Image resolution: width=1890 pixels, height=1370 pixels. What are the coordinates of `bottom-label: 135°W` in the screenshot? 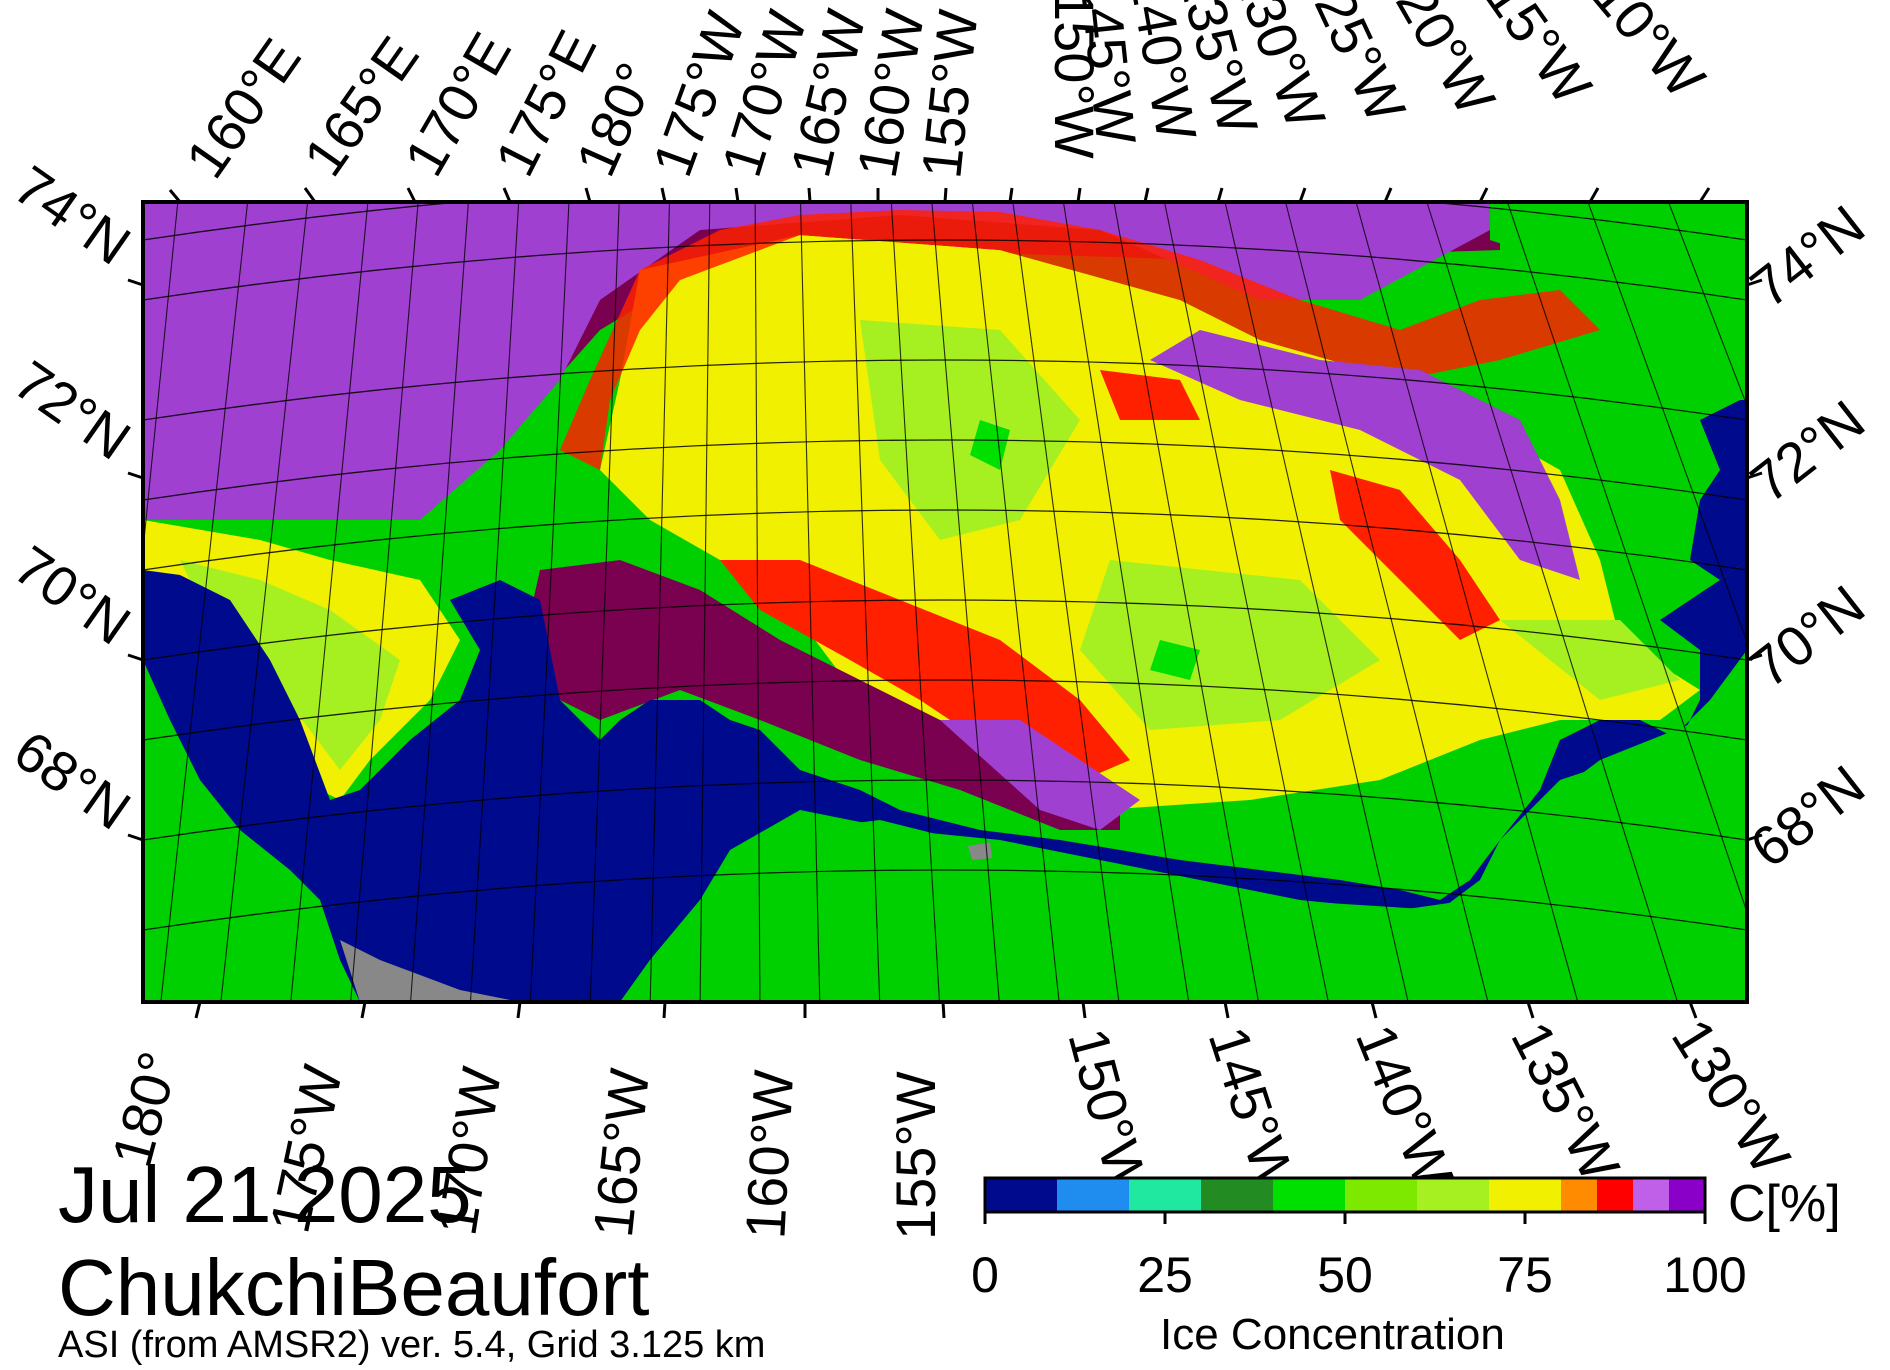 It's located at (1565, 1101).